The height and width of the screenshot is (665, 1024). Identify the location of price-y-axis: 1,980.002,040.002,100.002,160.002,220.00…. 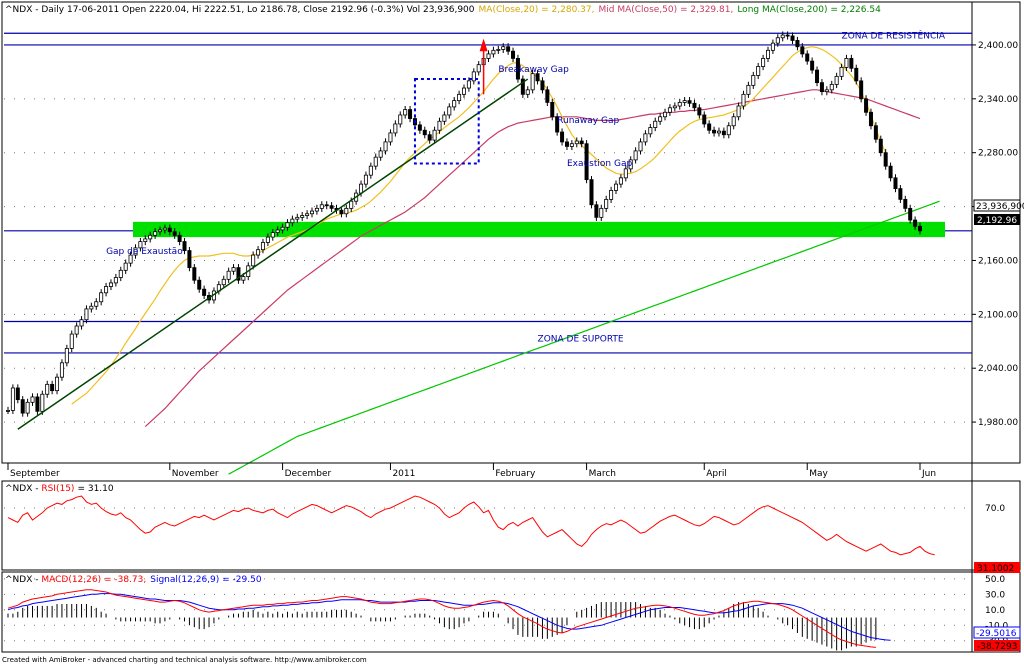
(998, 234).